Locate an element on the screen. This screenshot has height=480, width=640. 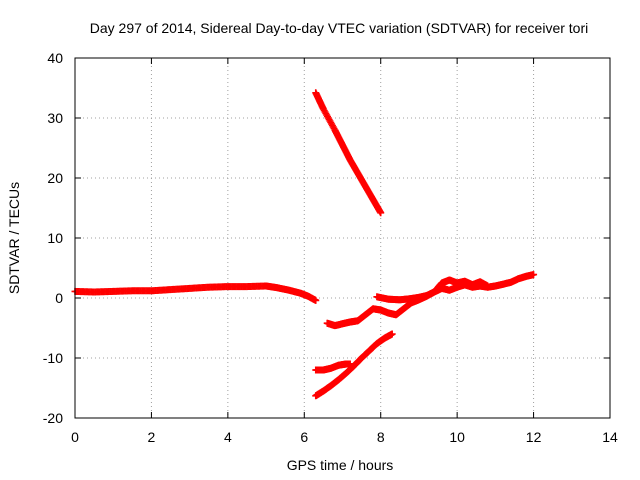
y-tick-label: 30 is located at coordinates (55, 118).